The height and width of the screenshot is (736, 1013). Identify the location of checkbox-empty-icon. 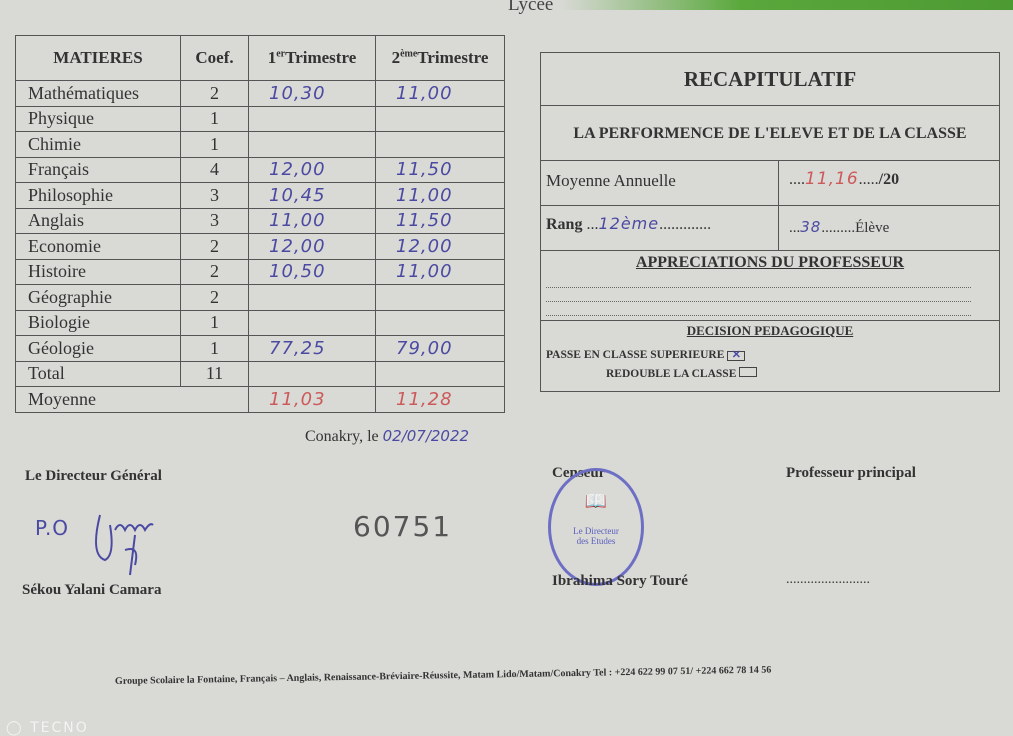
(748, 372).